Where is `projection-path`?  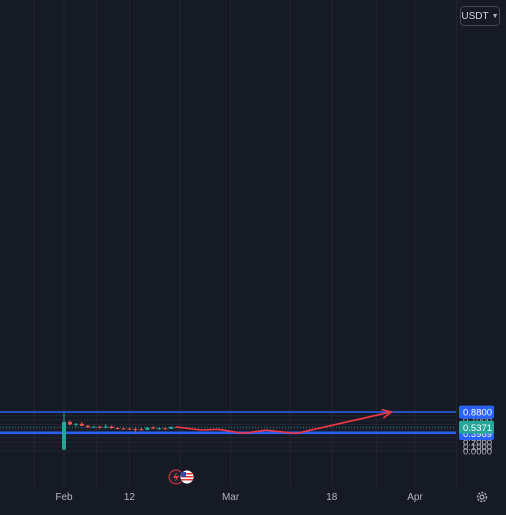
projection-path is located at coordinates (284, 423).